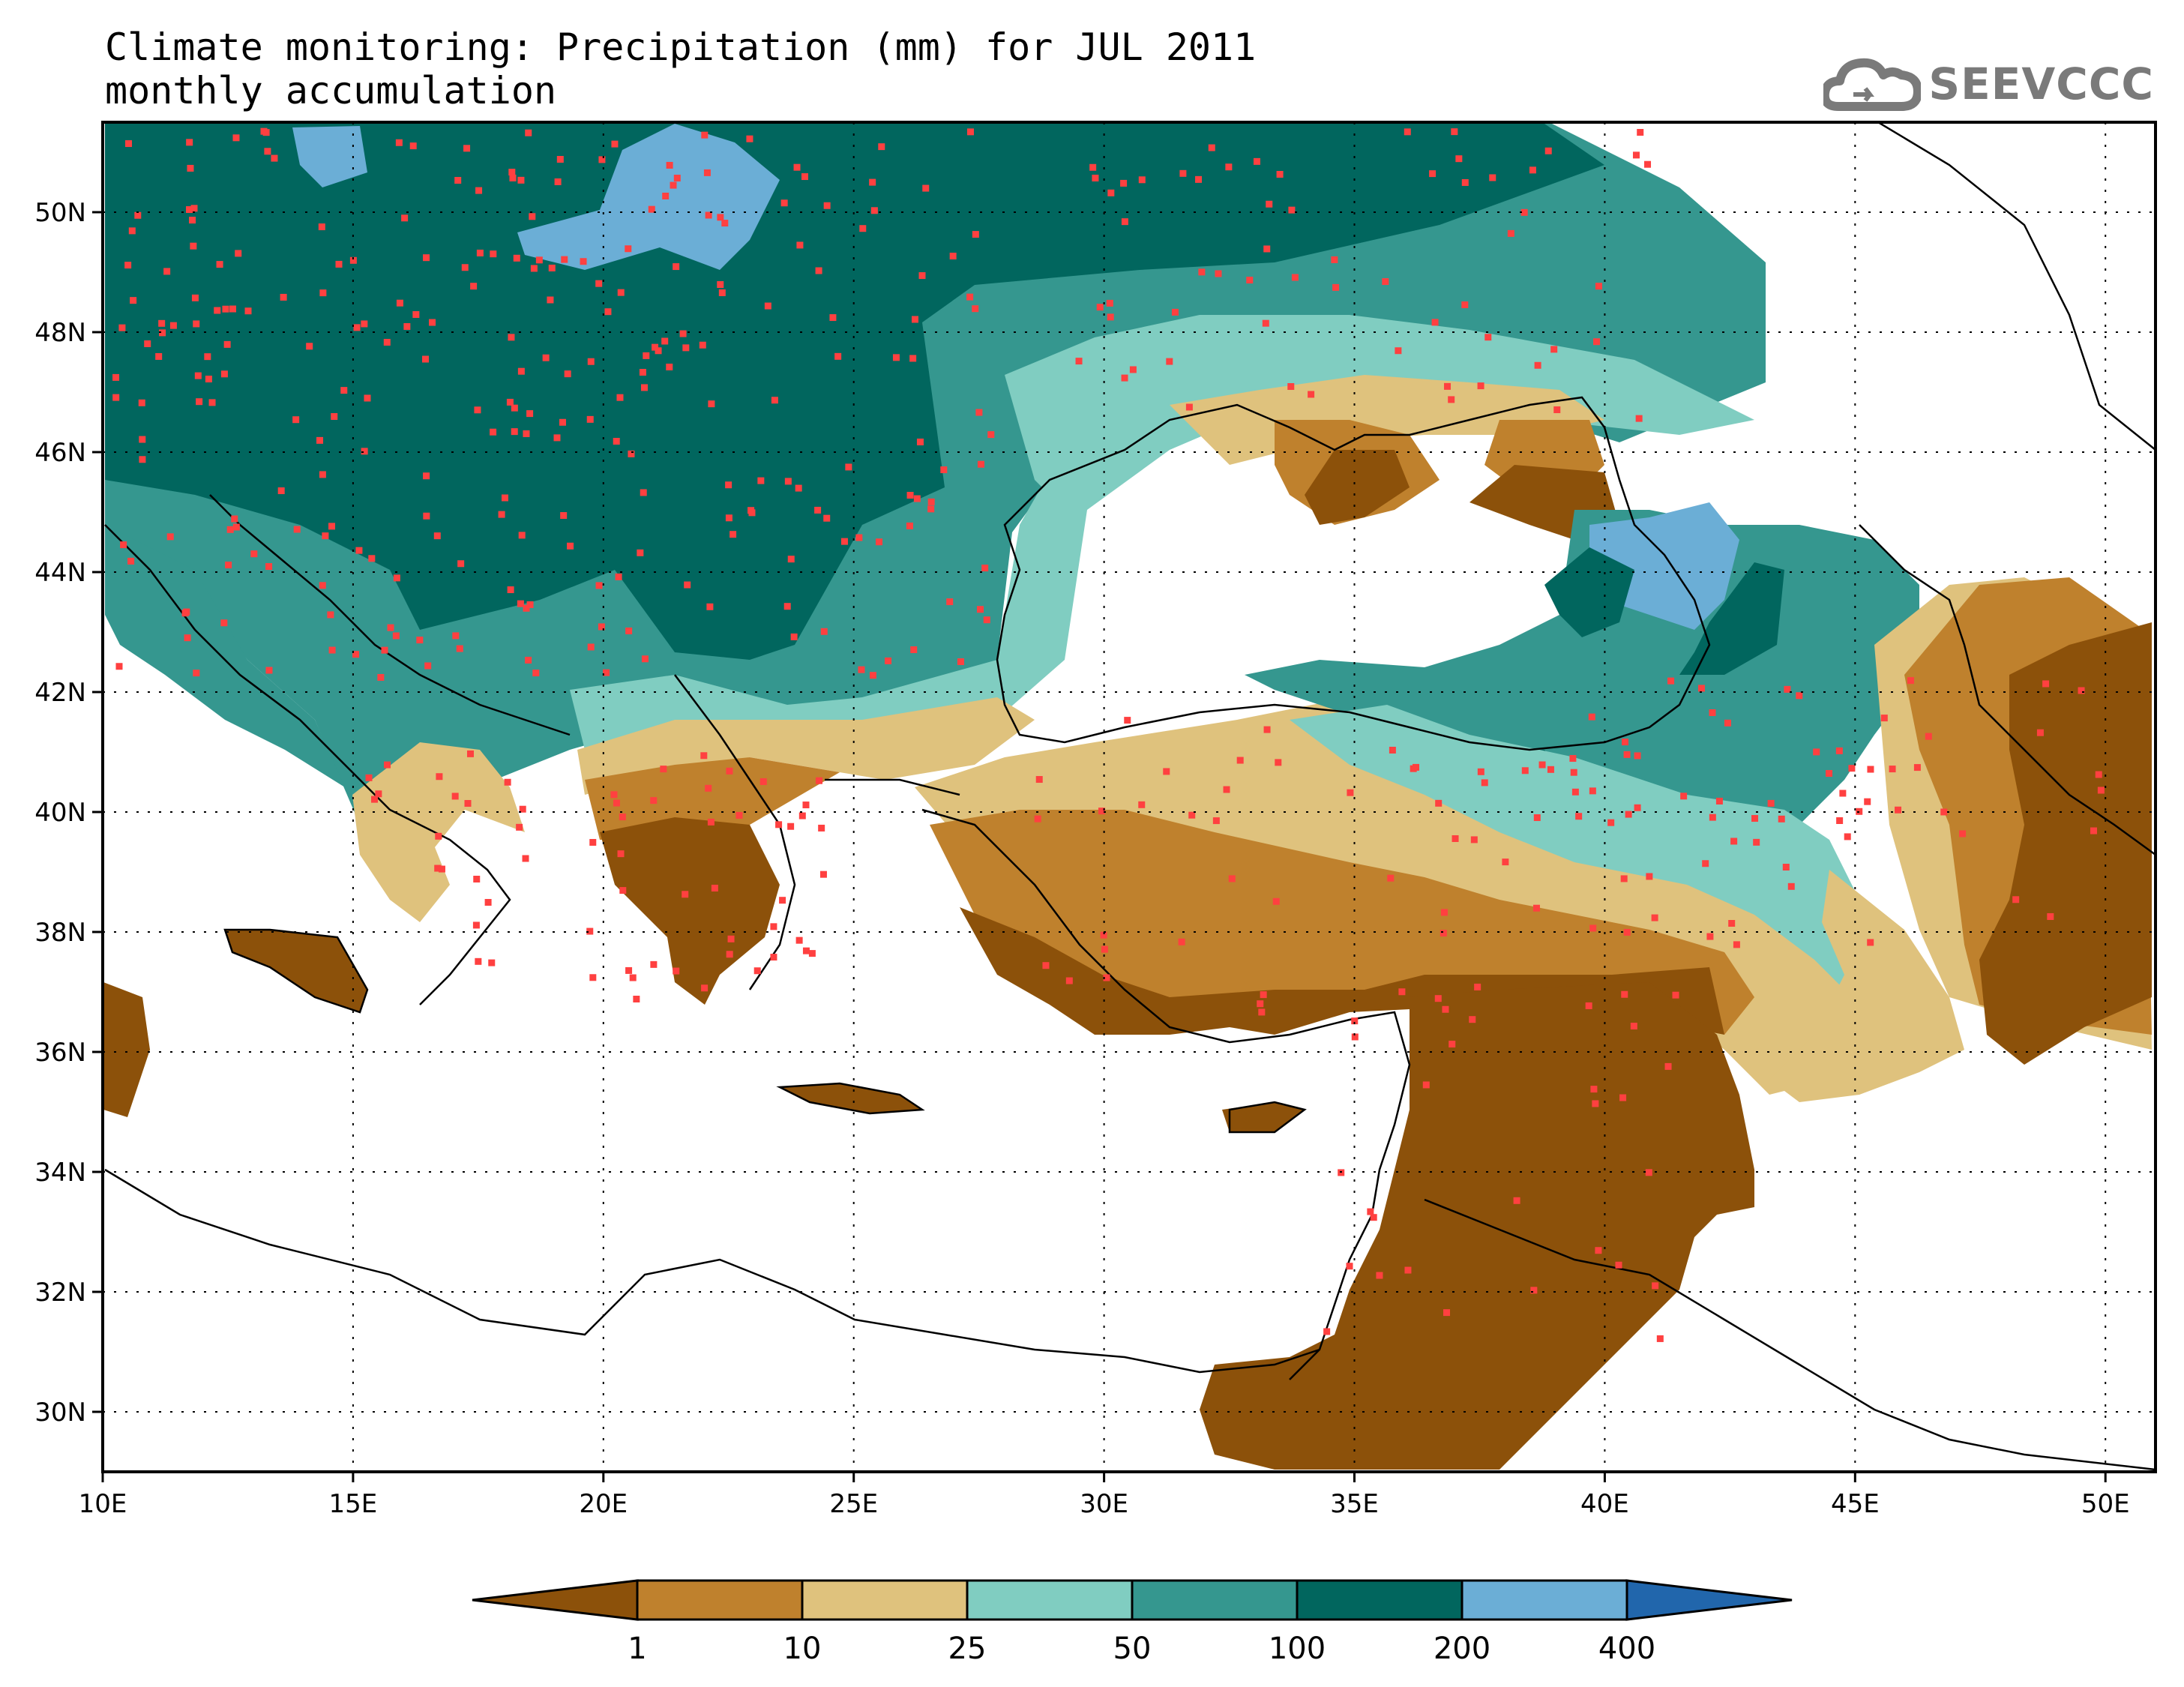 This screenshot has width=2184, height=1687. Describe the element at coordinates (1132, 1649) in the screenshot. I see `colorbar-label: 50` at that location.